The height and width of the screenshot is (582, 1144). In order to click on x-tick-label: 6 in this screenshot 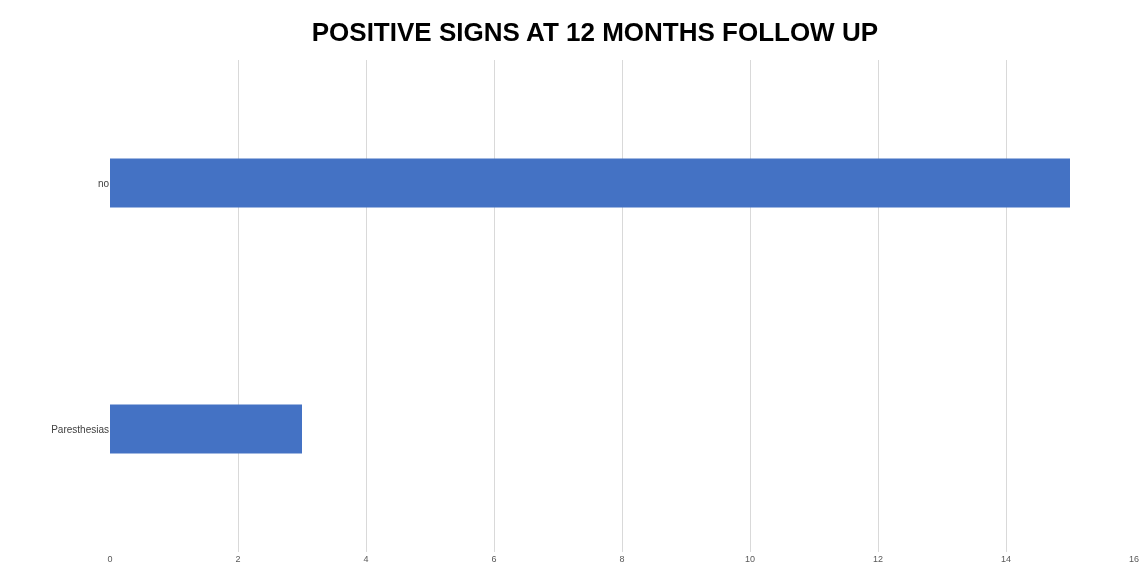, I will do `click(494, 559)`.